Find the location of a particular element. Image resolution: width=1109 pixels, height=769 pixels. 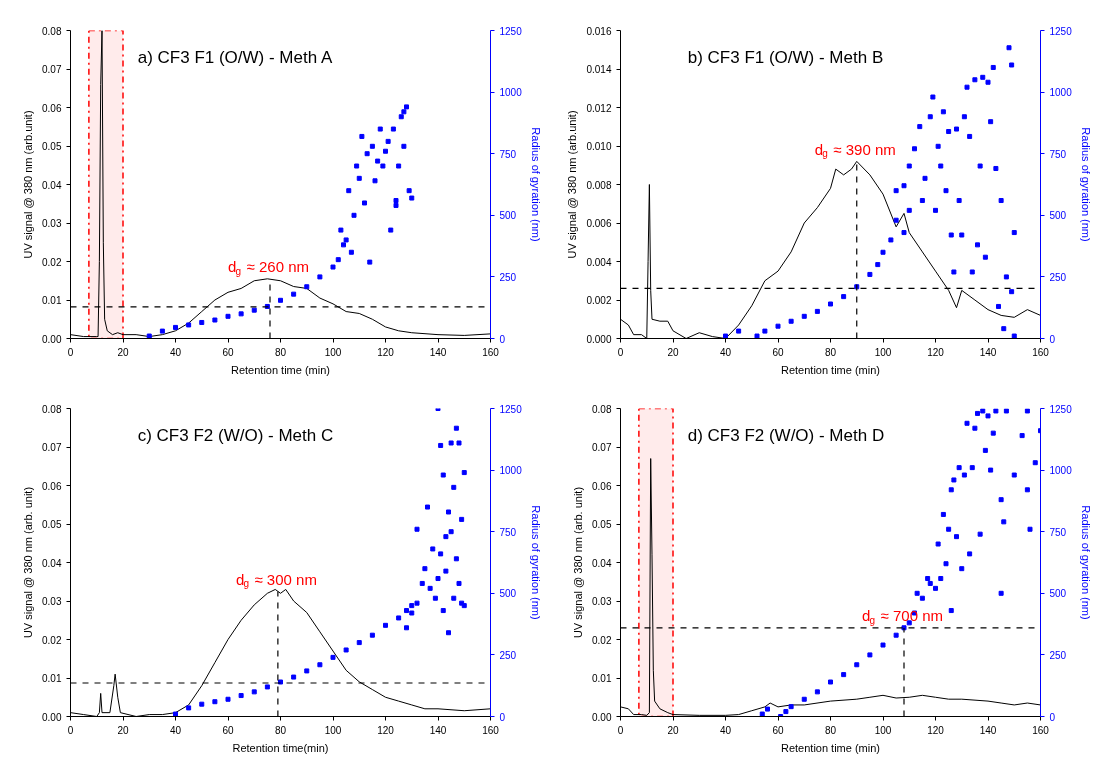

text: d) CF3 F2 (W/O) - Meth D is located at coordinates (786, 436).